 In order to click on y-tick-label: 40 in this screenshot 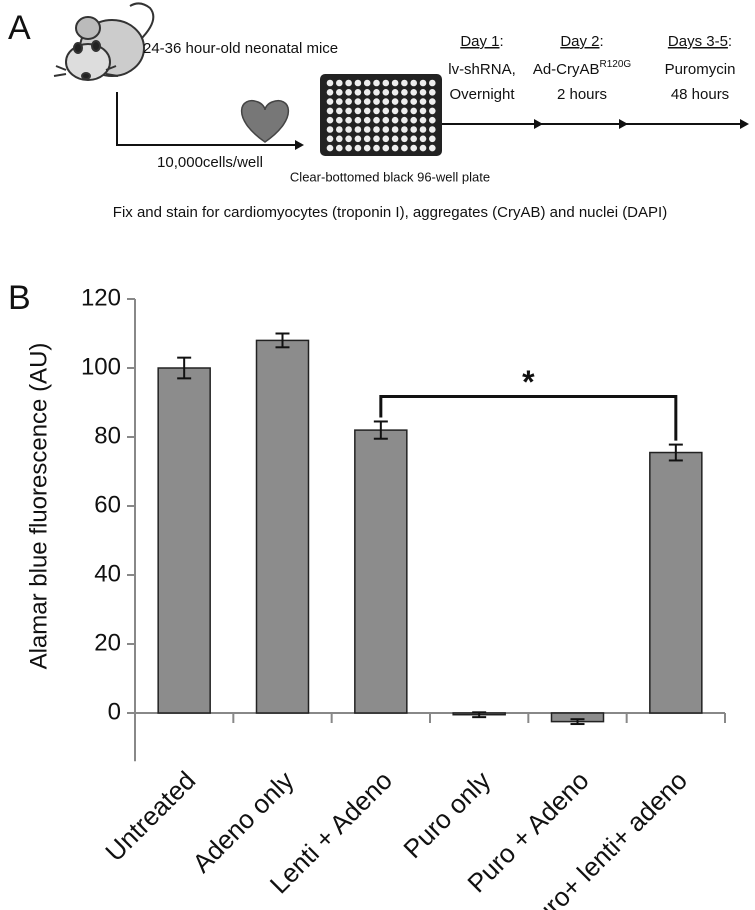, I will do `click(107, 573)`.